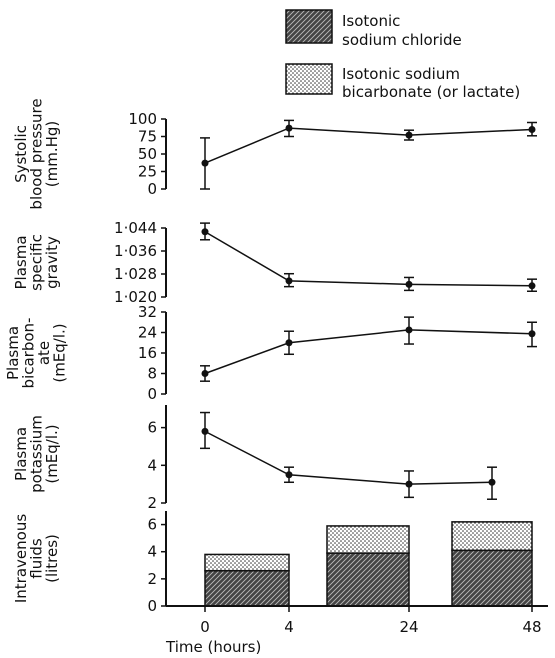 The image size is (555, 658). I want to click on x-axis-label: Time (hours), so click(213, 647).